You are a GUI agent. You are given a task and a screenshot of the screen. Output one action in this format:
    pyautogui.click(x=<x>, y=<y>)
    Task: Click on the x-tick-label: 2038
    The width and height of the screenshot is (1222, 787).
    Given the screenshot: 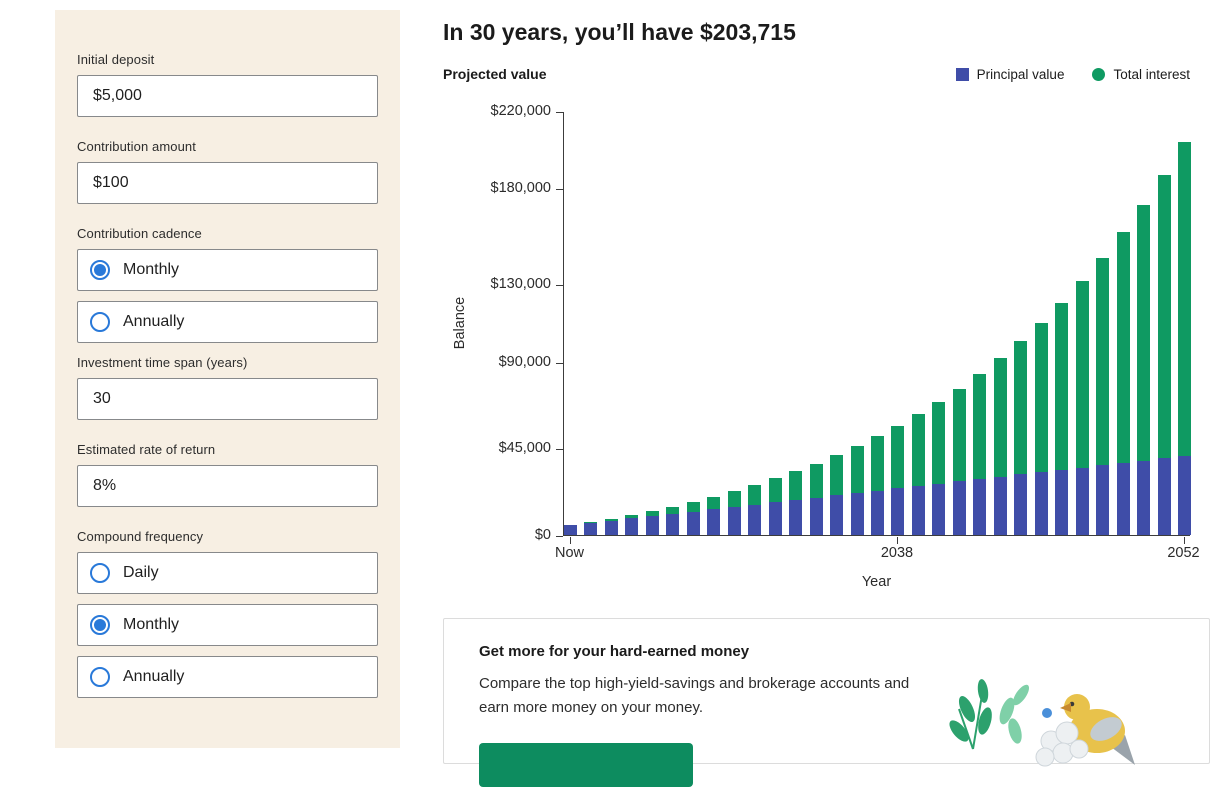 What is the action you would take?
    pyautogui.click(x=897, y=553)
    